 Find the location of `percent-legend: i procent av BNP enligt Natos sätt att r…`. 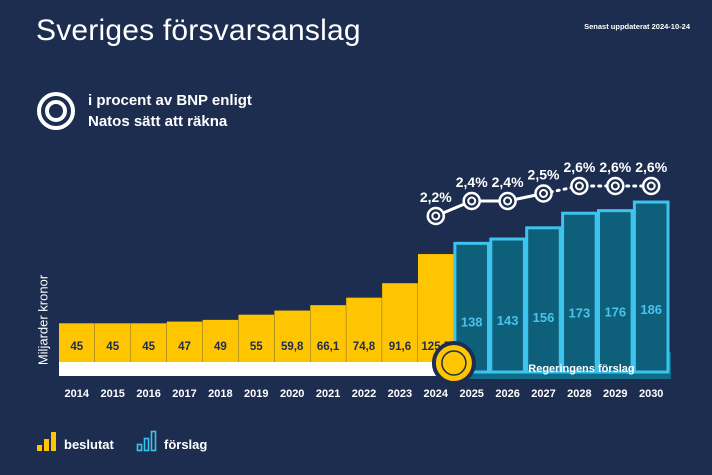

percent-legend: i procent av BNP enligt Natos sätt att r… is located at coordinates (144, 111).